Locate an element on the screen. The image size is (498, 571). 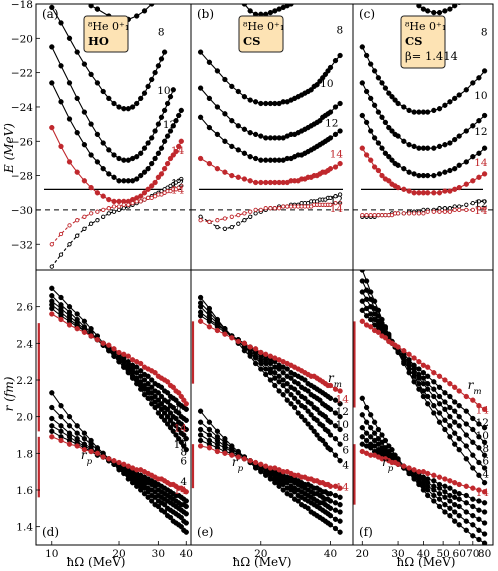
y-tick-label-d-5: 2.4 is located at coordinates (24, 344).